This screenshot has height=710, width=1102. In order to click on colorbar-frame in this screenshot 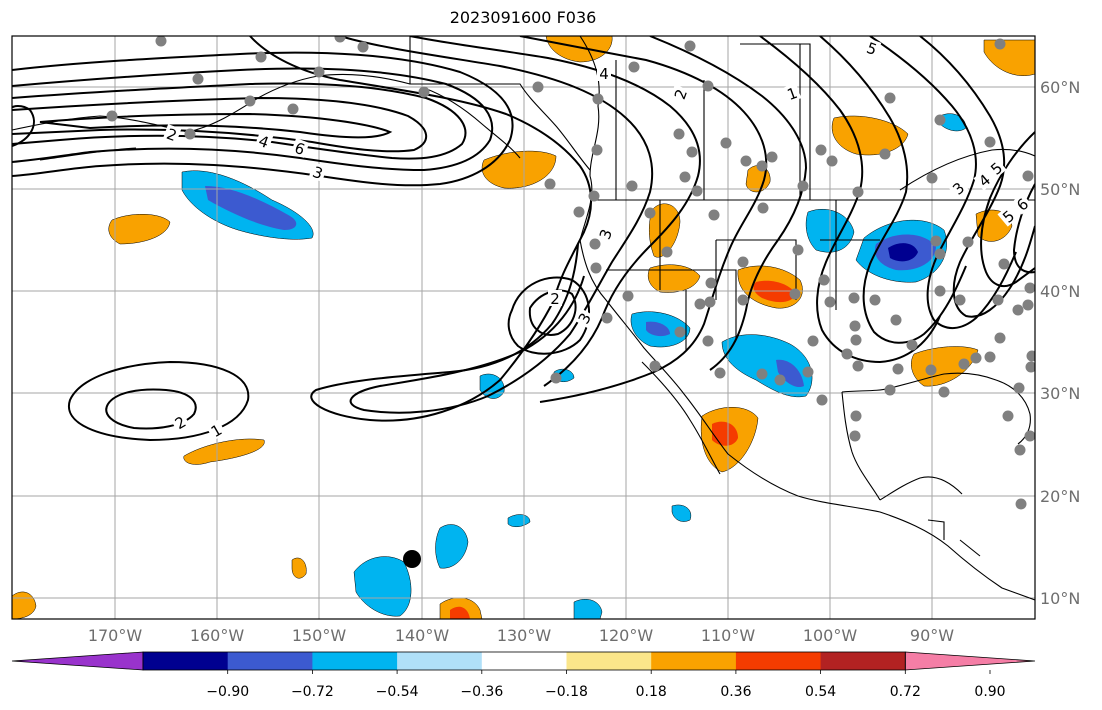, I will do `click(524, 661)`.